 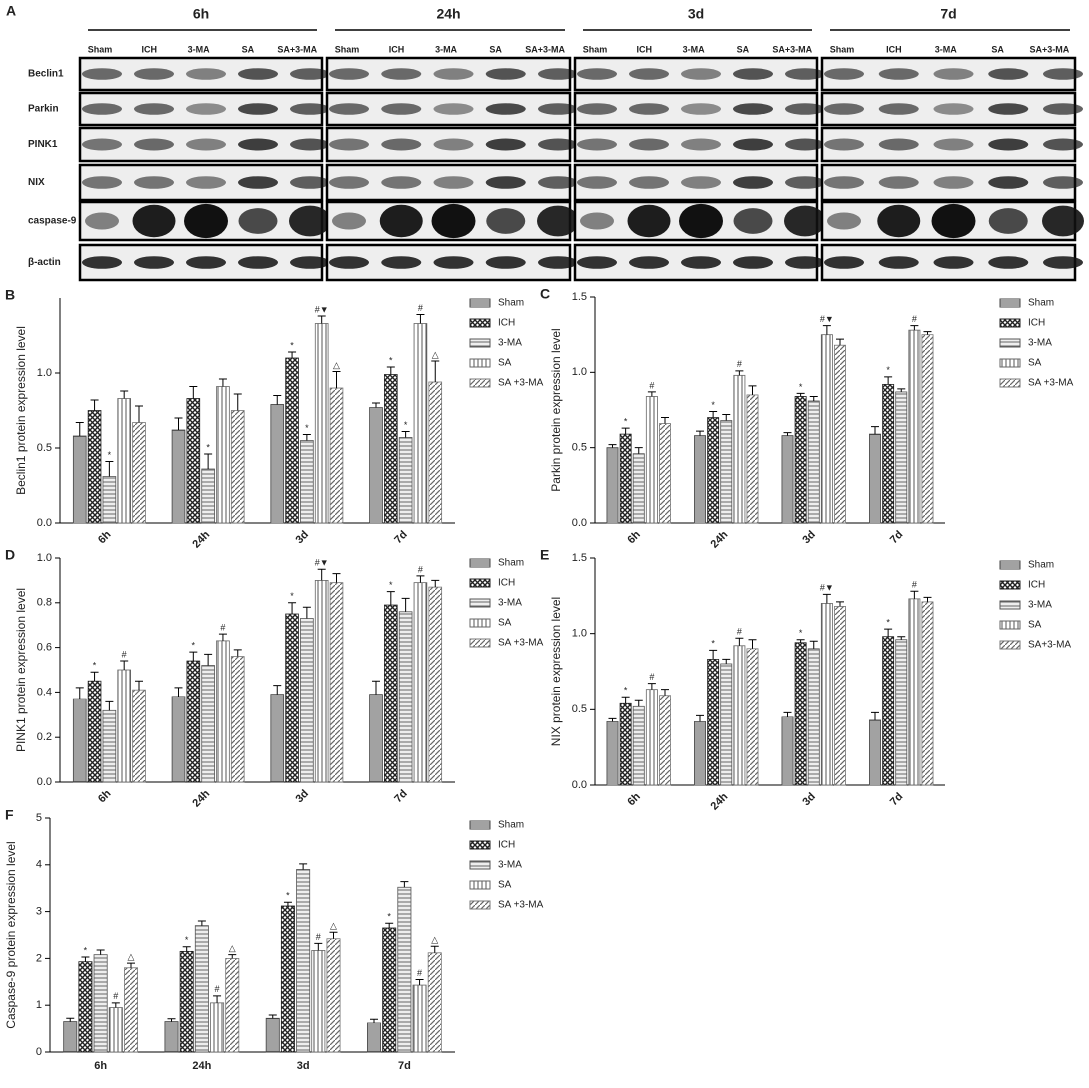 I want to click on legend-label: ICH, so click(x=506, y=845).